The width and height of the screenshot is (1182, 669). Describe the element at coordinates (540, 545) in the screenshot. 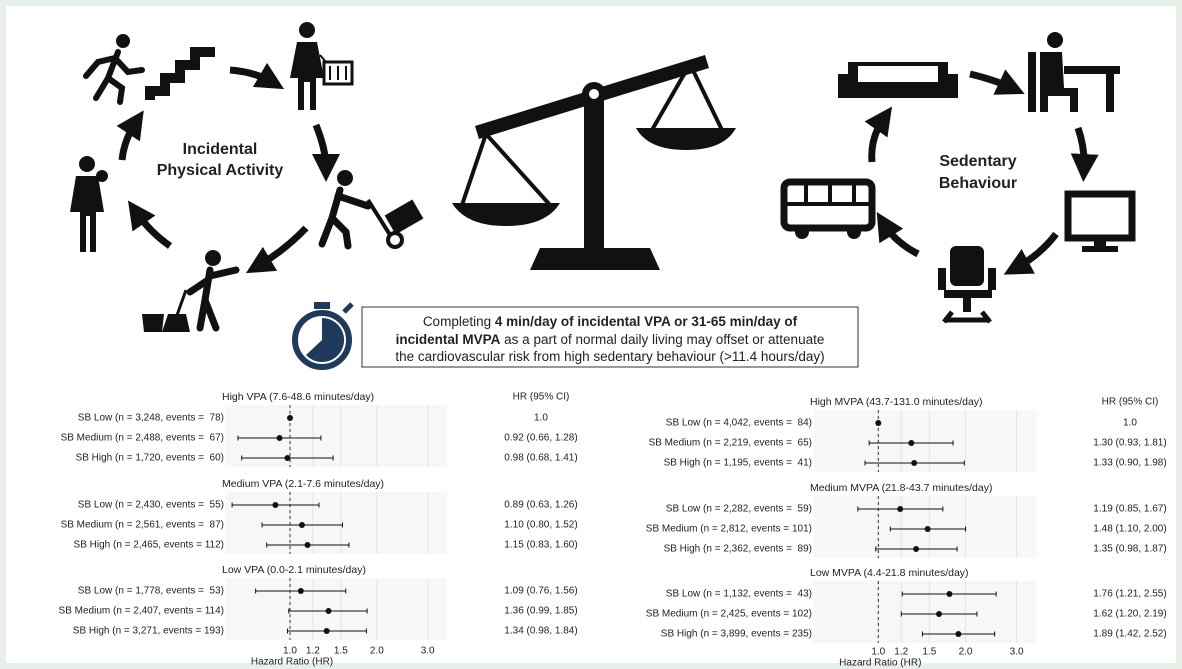

I see `value-label: 1.15 (0.83, 1.60)` at that location.